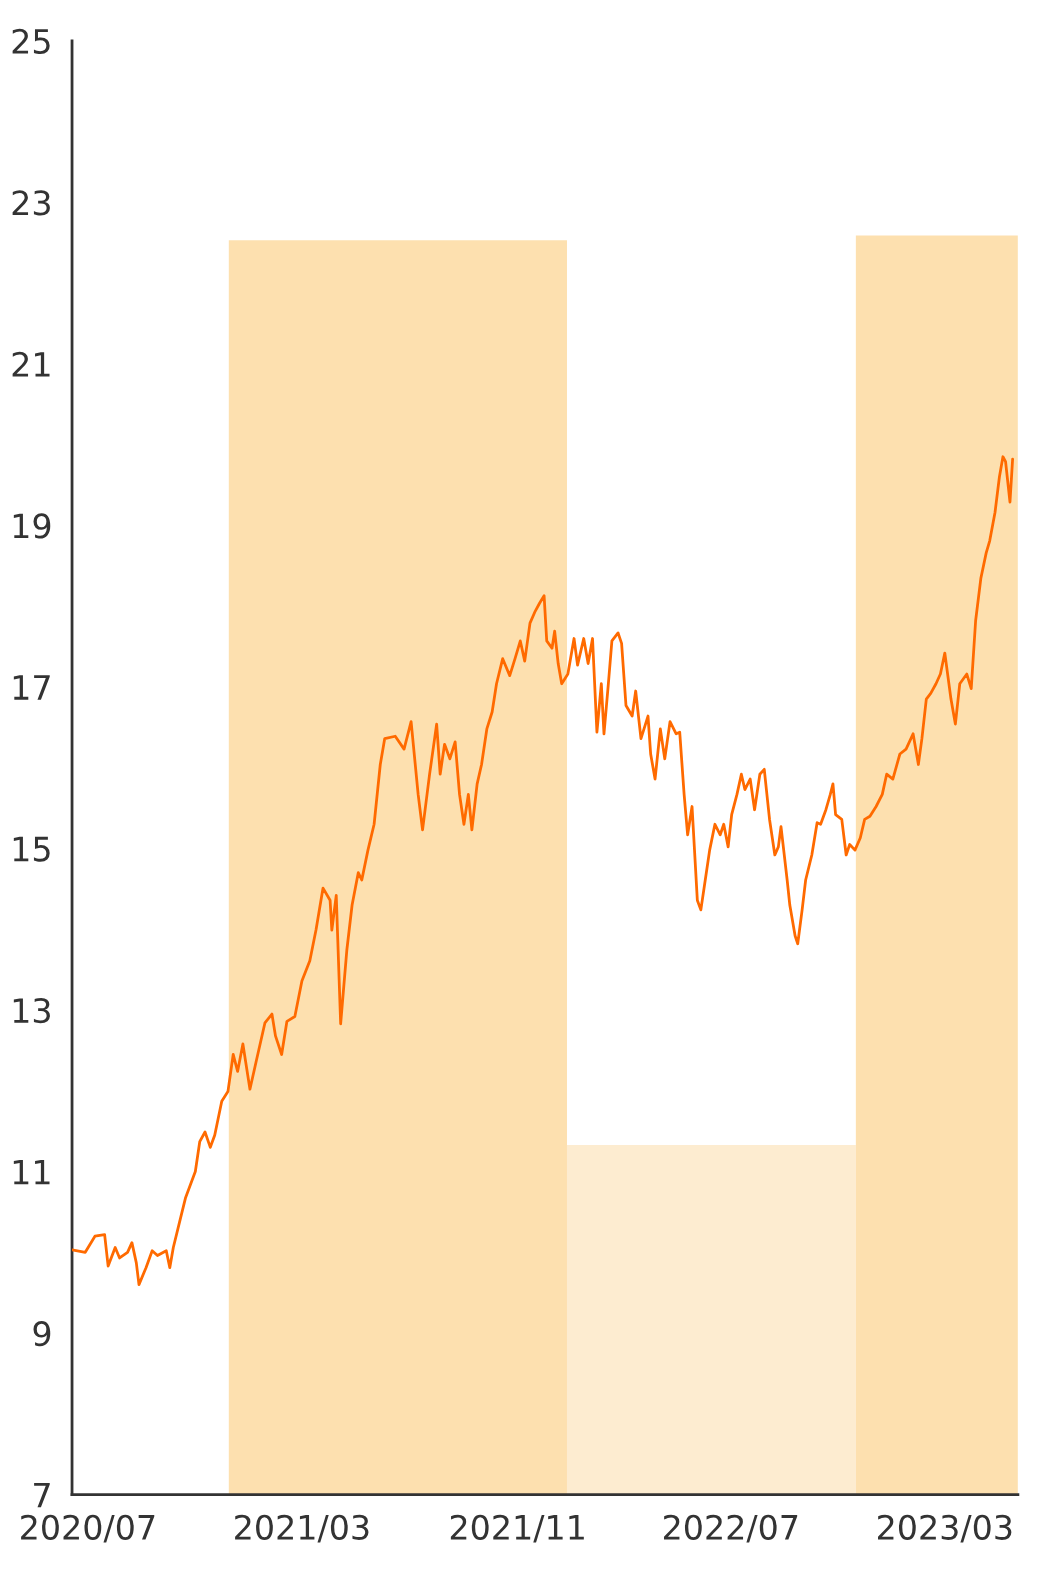  What do you see at coordinates (517, 1528) in the screenshot?
I see `x-tick-label: 2021/11` at bounding box center [517, 1528].